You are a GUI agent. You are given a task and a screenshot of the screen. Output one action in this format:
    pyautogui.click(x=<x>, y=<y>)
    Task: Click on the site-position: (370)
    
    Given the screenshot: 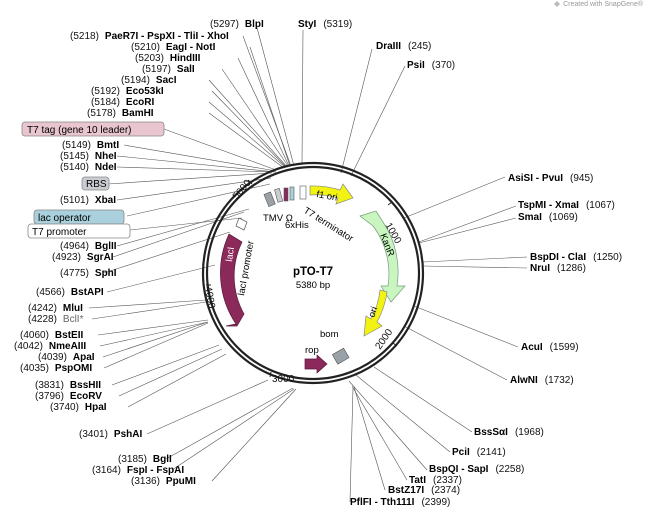 What is the action you would take?
    pyautogui.click(x=443, y=65)
    